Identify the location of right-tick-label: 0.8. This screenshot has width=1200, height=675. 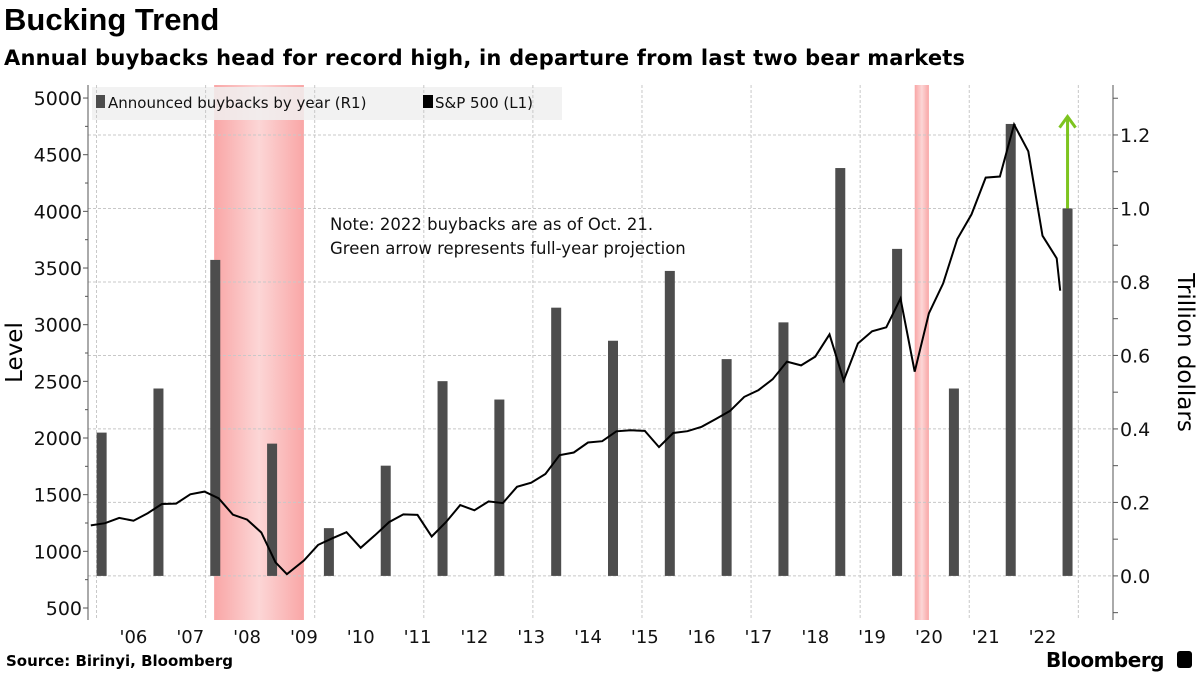
(1135, 283).